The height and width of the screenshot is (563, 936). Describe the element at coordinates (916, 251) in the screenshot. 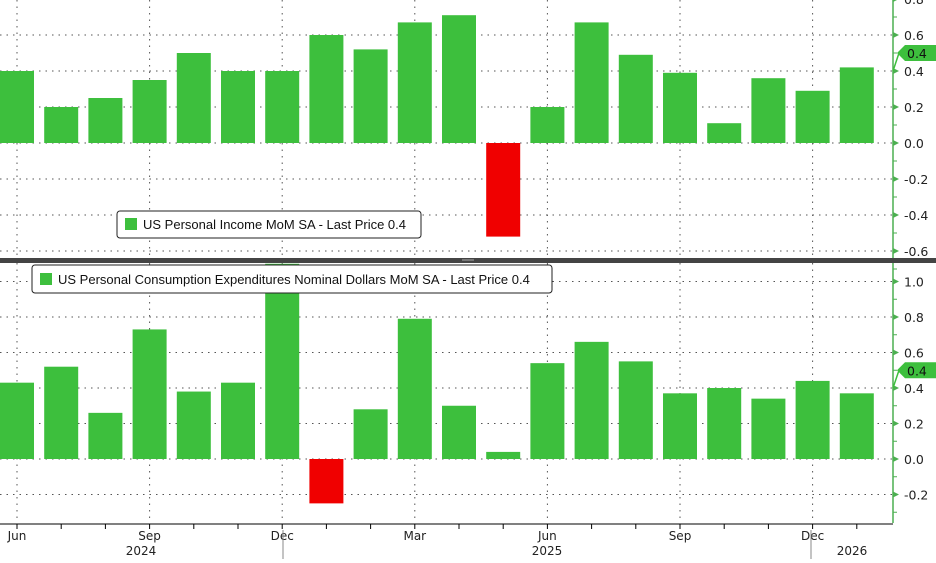

I see `ytick-label: -0.6` at that location.